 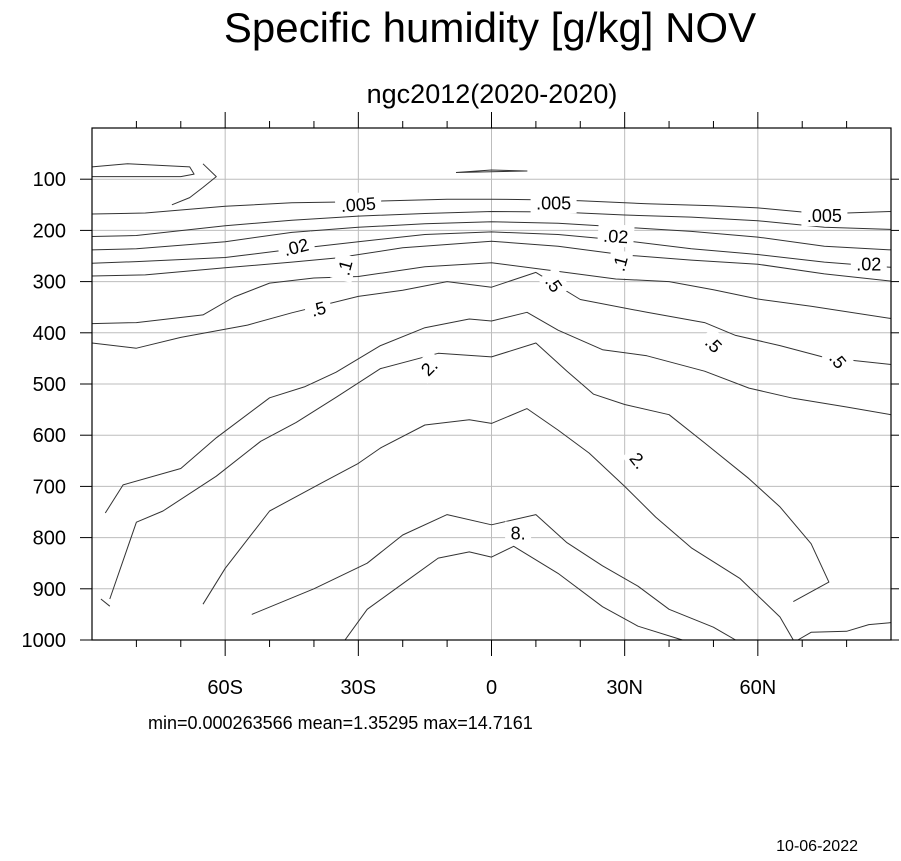 What do you see at coordinates (49, 436) in the screenshot?
I see `y-tick-label: 600` at bounding box center [49, 436].